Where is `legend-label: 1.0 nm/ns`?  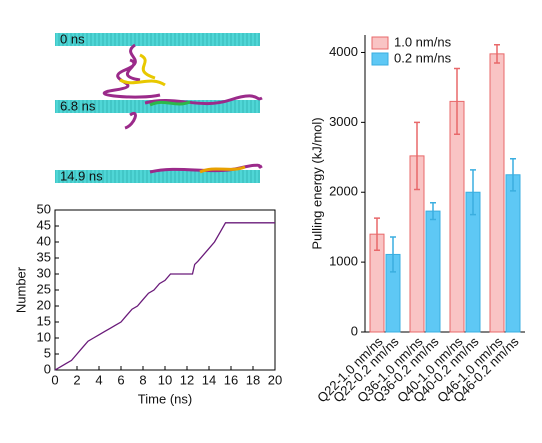 legend-label: 1.0 nm/ns is located at coordinates (423, 41).